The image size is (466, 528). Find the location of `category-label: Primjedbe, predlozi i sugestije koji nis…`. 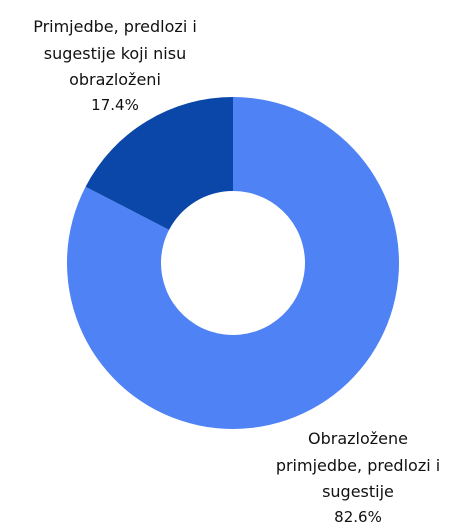

category-label: Primjedbe, predlozi i sugestije koji nis… is located at coordinates (115, 53).